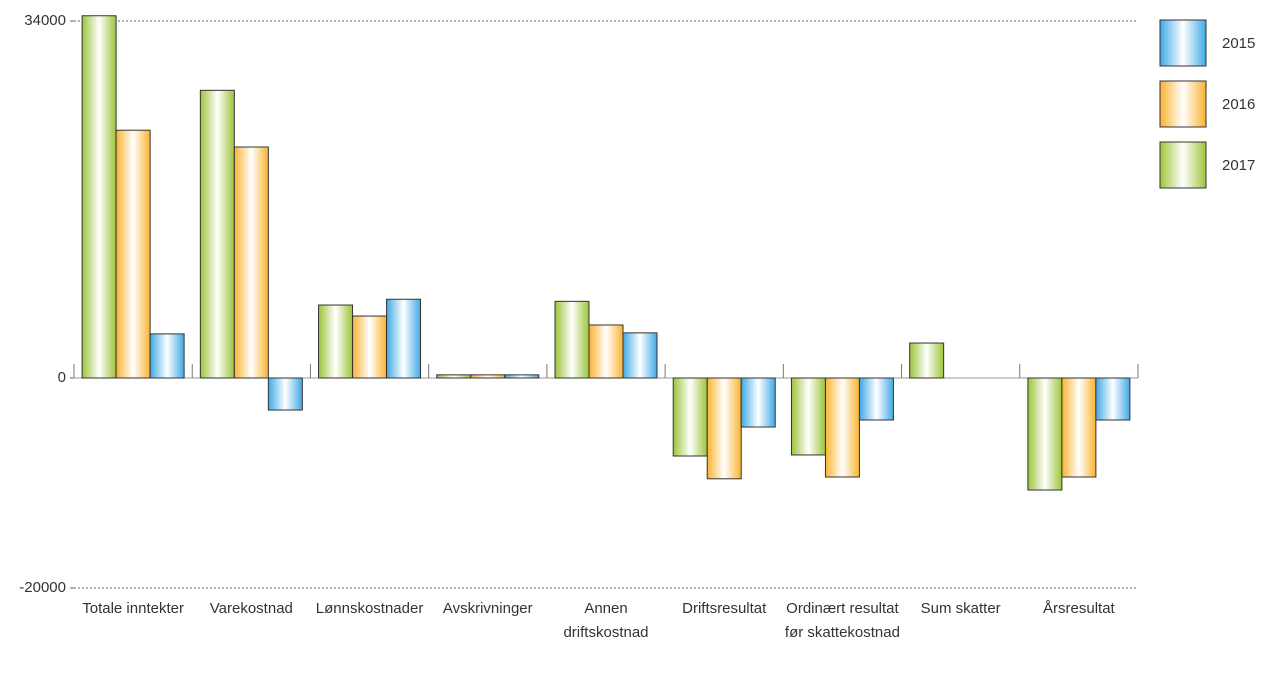 This screenshot has height=675, width=1270. Describe the element at coordinates (1238, 43) in the screenshot. I see `legend-label: 2015` at that location.